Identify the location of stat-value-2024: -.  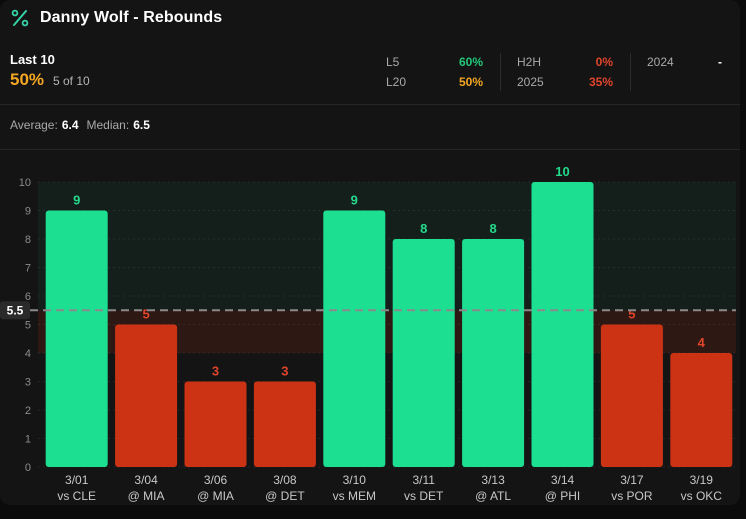
(720, 62).